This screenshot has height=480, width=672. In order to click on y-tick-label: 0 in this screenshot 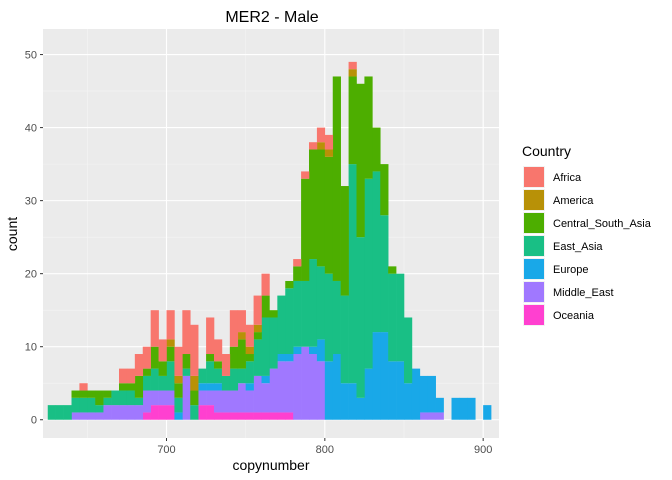, I will do `click(34, 421)`.